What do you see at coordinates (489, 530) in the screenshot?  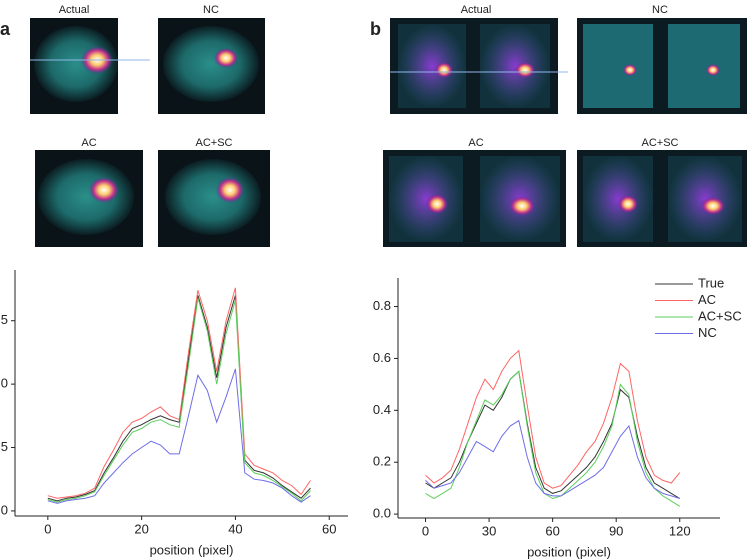 I see `x-tick-label: 30` at bounding box center [489, 530].